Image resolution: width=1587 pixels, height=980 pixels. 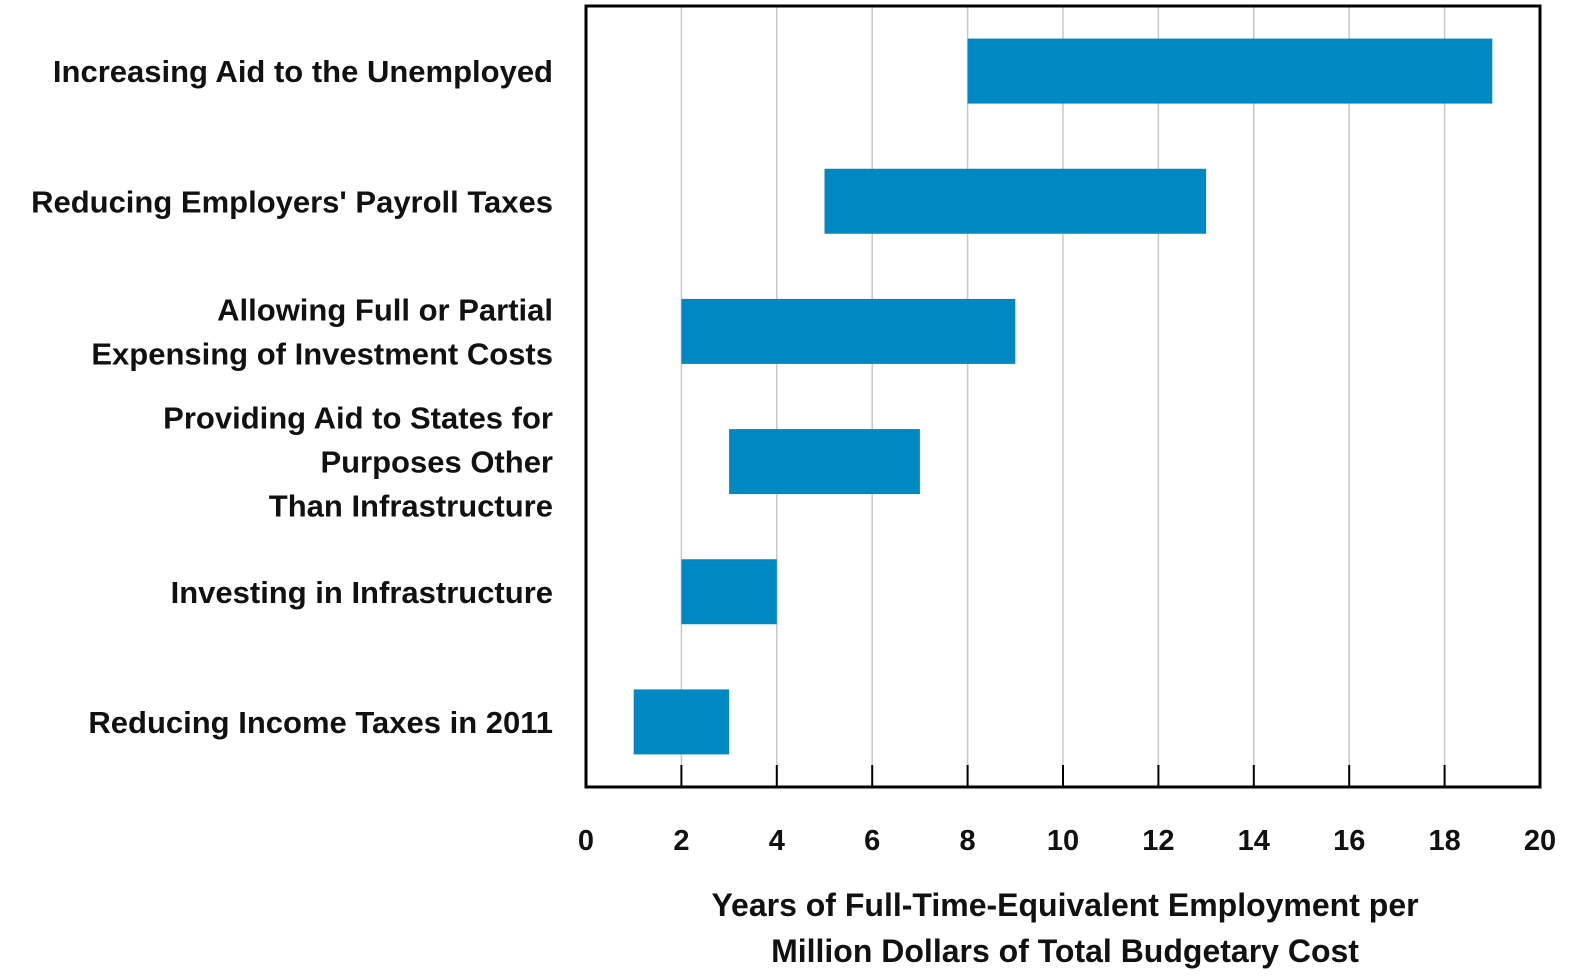 What do you see at coordinates (1065, 951) in the screenshot?
I see `x-axis-title-line: Million Dollars of Total Budgetary Cost` at bounding box center [1065, 951].